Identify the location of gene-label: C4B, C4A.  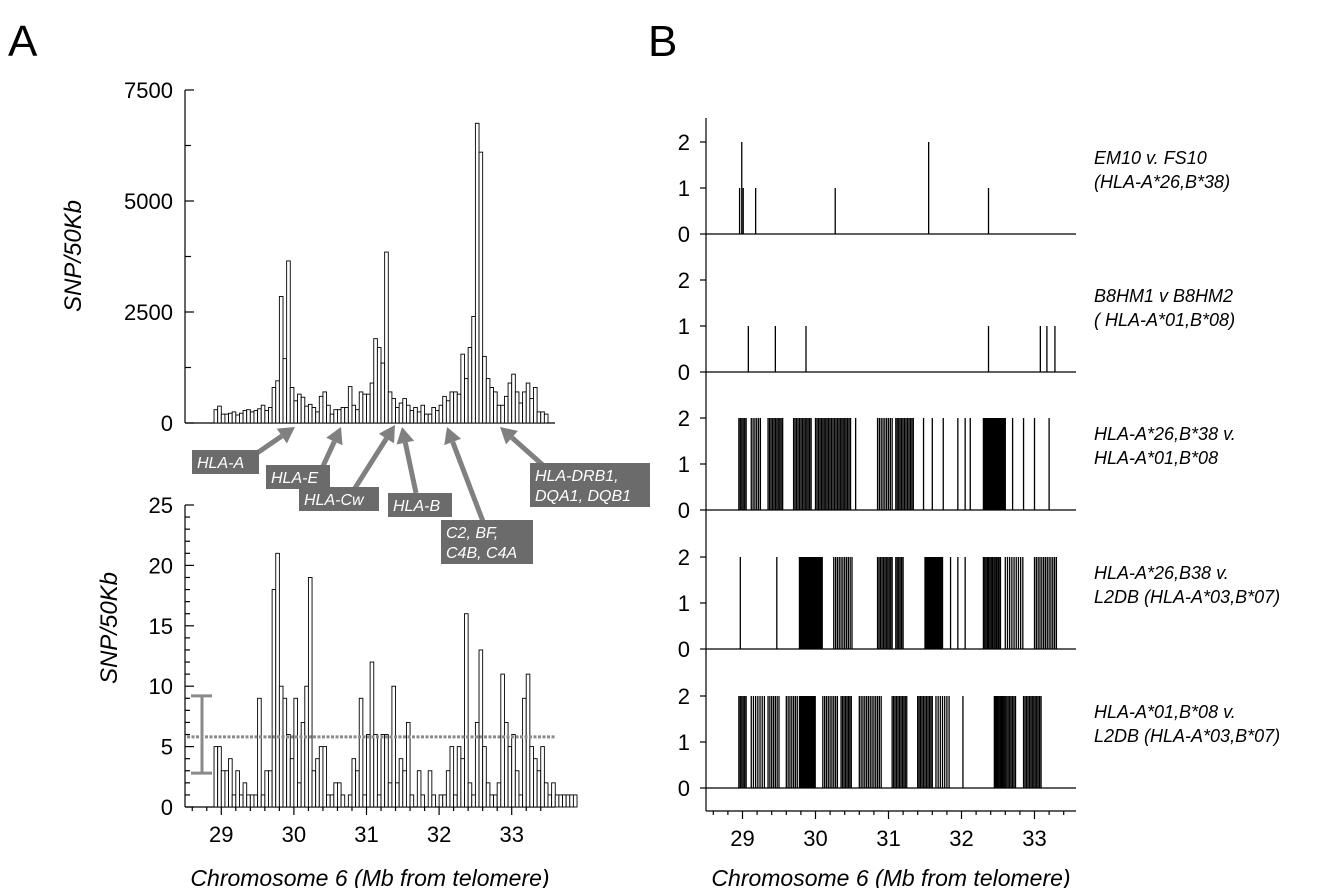
(481, 553).